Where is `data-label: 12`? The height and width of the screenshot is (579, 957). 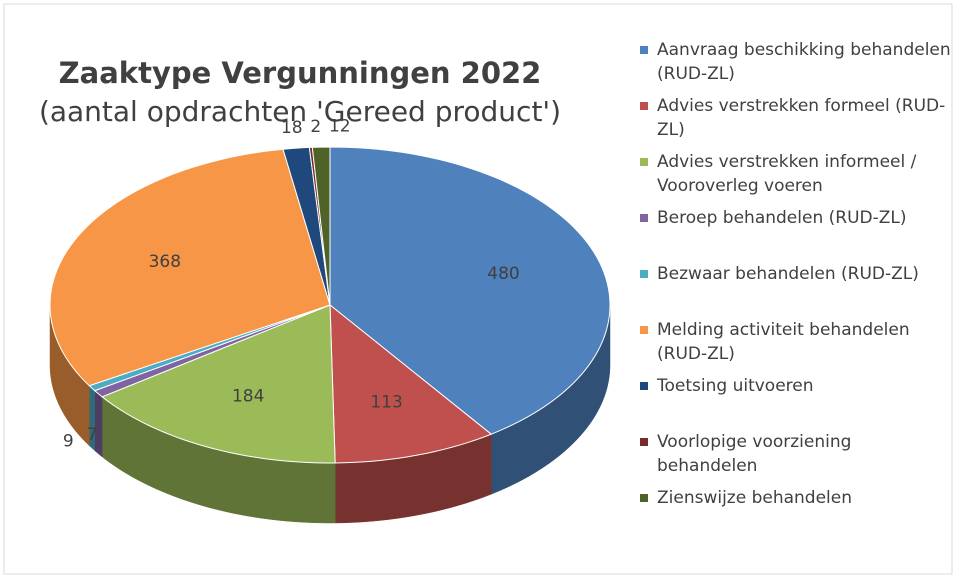 data-label: 12 is located at coordinates (340, 127).